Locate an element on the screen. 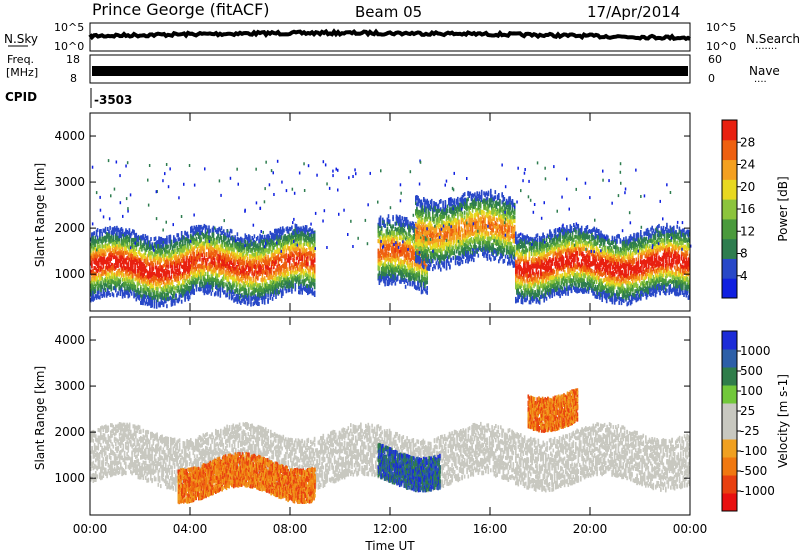 This screenshot has width=800, height=554. noise-left-tick-bottom: 10^0 is located at coordinates (69, 46).